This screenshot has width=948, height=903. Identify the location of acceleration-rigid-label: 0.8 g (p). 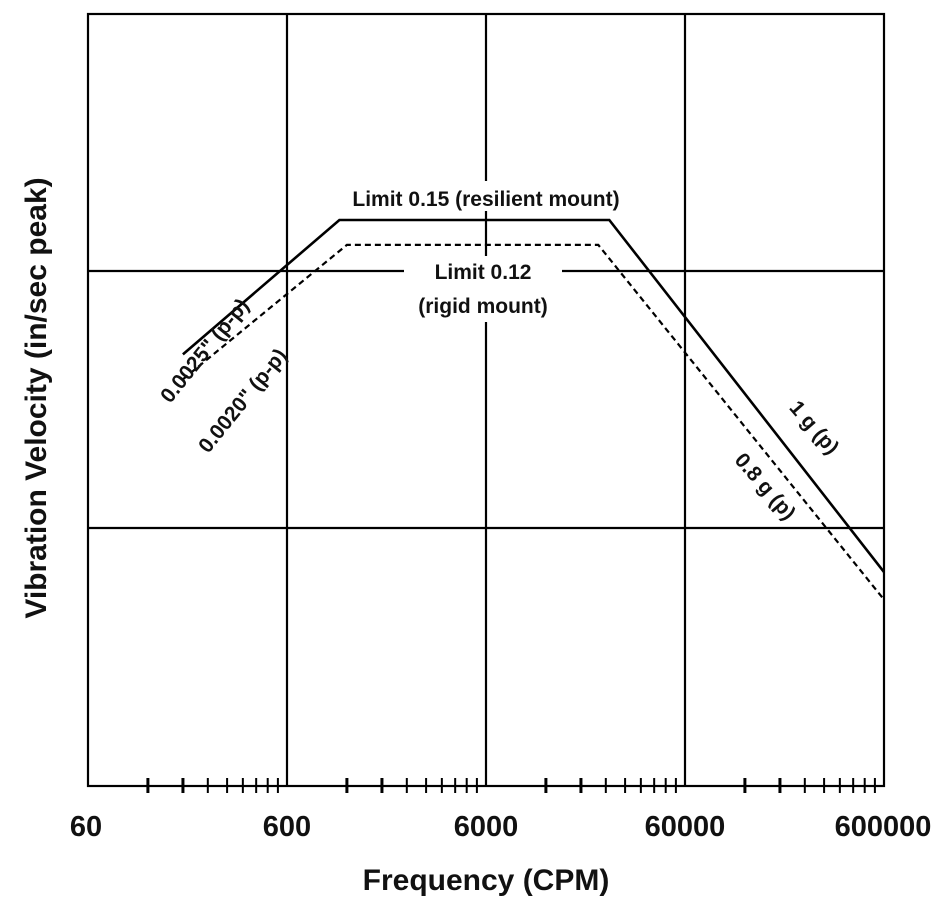
(765, 487).